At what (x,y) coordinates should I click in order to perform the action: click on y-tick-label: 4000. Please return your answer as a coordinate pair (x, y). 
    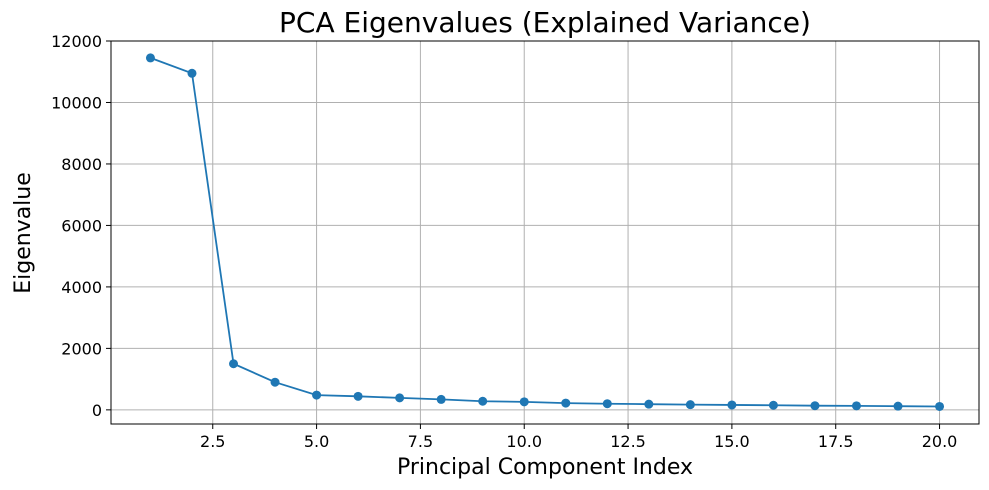
    Looking at the image, I should click on (81, 287).